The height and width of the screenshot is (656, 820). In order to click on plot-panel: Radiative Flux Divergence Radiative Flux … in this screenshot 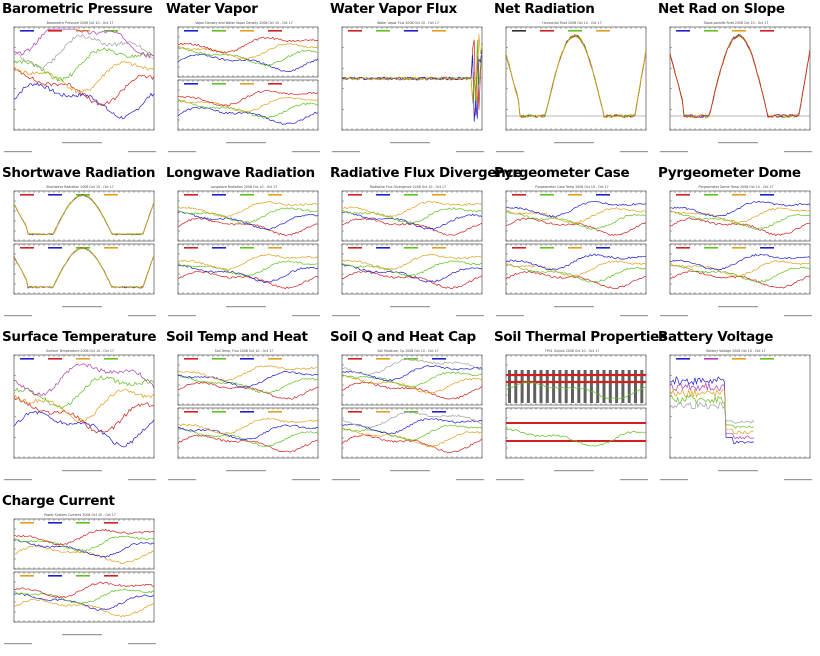, I will do `click(425, 246)`.